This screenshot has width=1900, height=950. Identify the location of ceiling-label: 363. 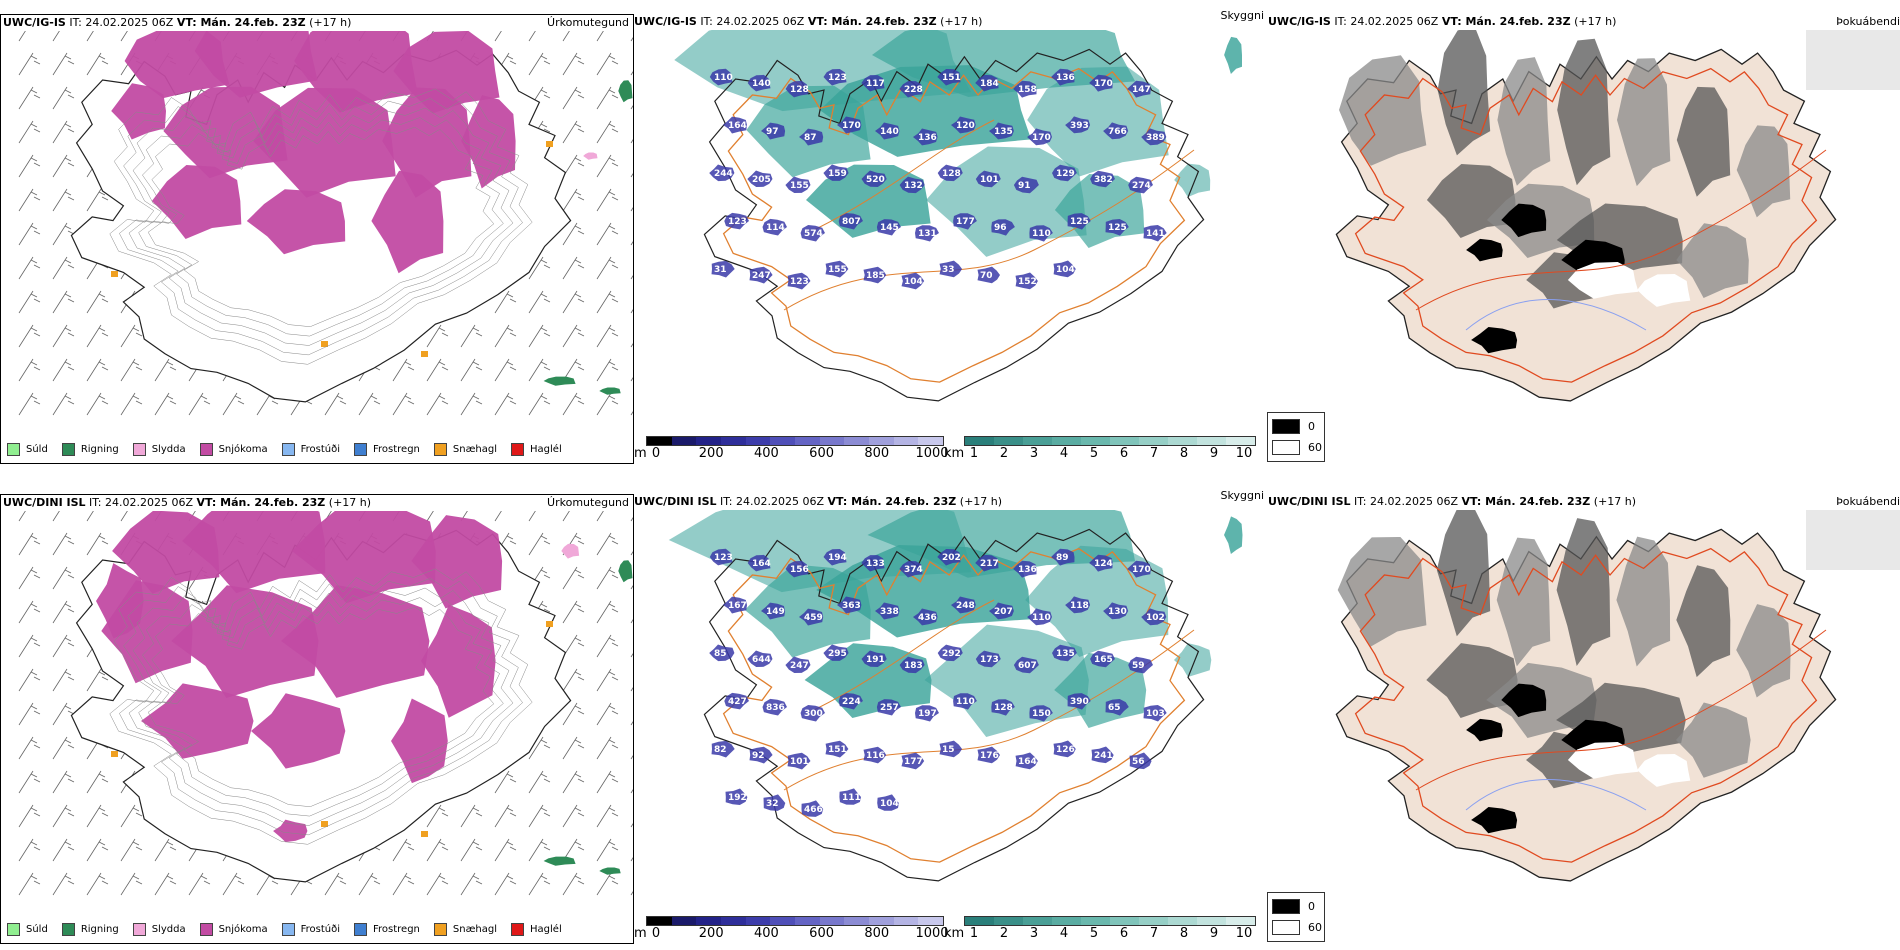
(851, 606).